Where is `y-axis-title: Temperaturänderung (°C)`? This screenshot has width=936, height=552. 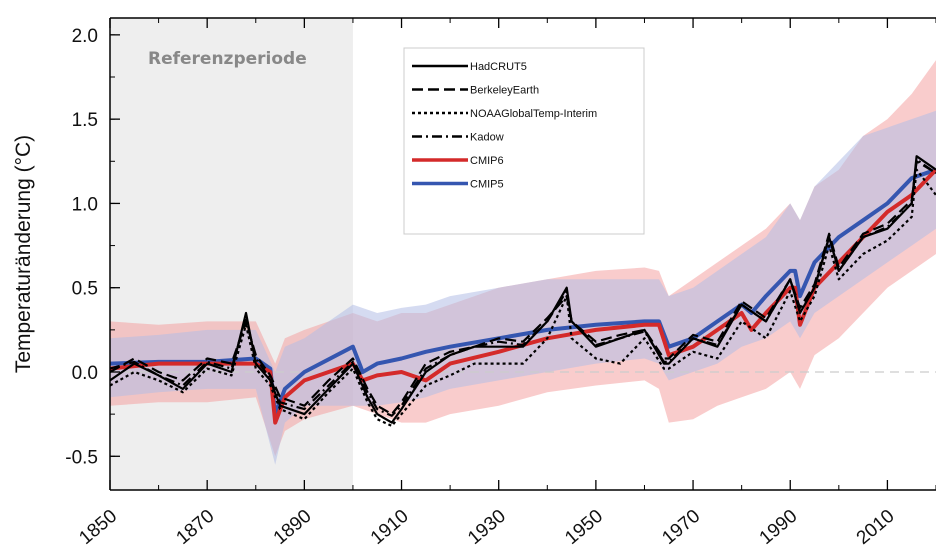 y-axis-title: Temperaturänderung (°C) is located at coordinates (23, 254).